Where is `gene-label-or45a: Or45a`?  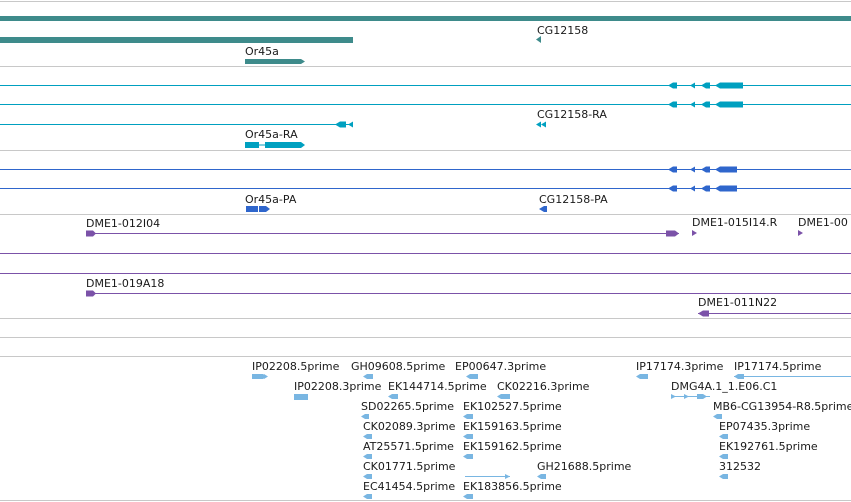
gene-label-or45a: Or45a is located at coordinates (262, 51).